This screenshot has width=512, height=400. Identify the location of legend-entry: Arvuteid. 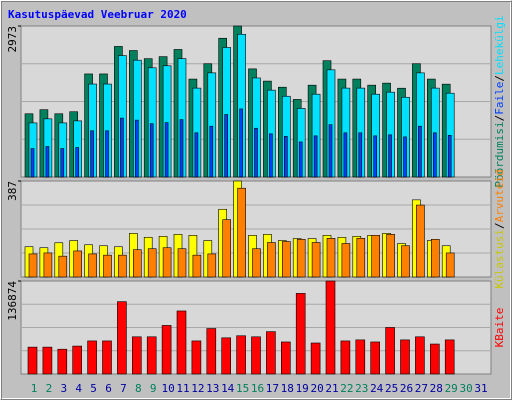
(499, 195).